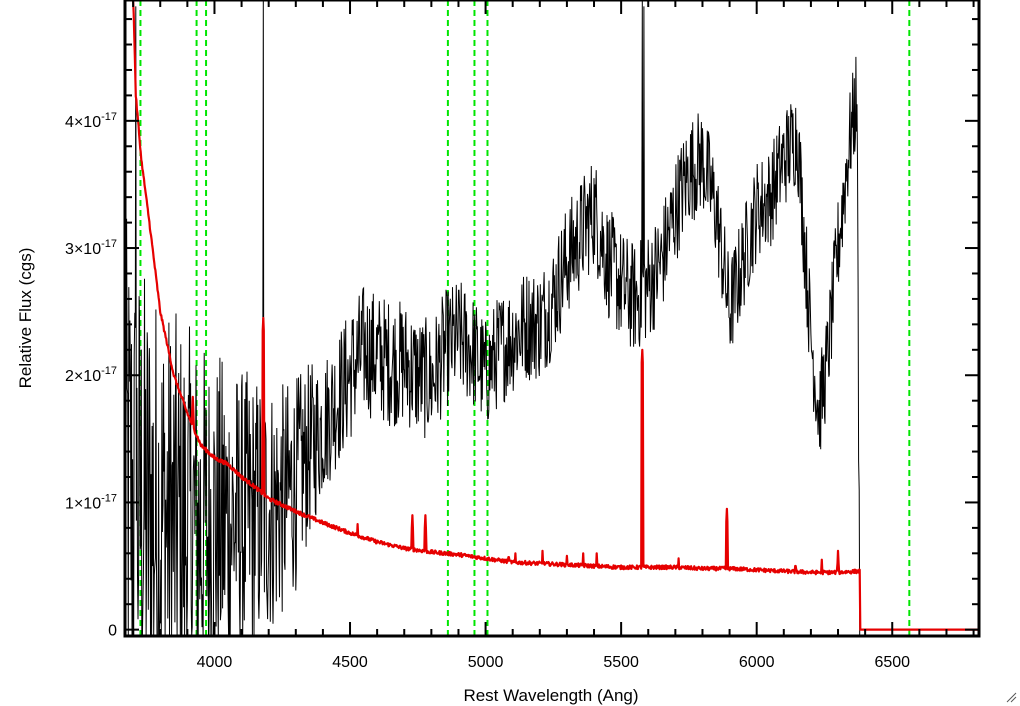 The width and height of the screenshot is (1020, 706). What do you see at coordinates (350, 662) in the screenshot?
I see `x-tick-label: 4500` at bounding box center [350, 662].